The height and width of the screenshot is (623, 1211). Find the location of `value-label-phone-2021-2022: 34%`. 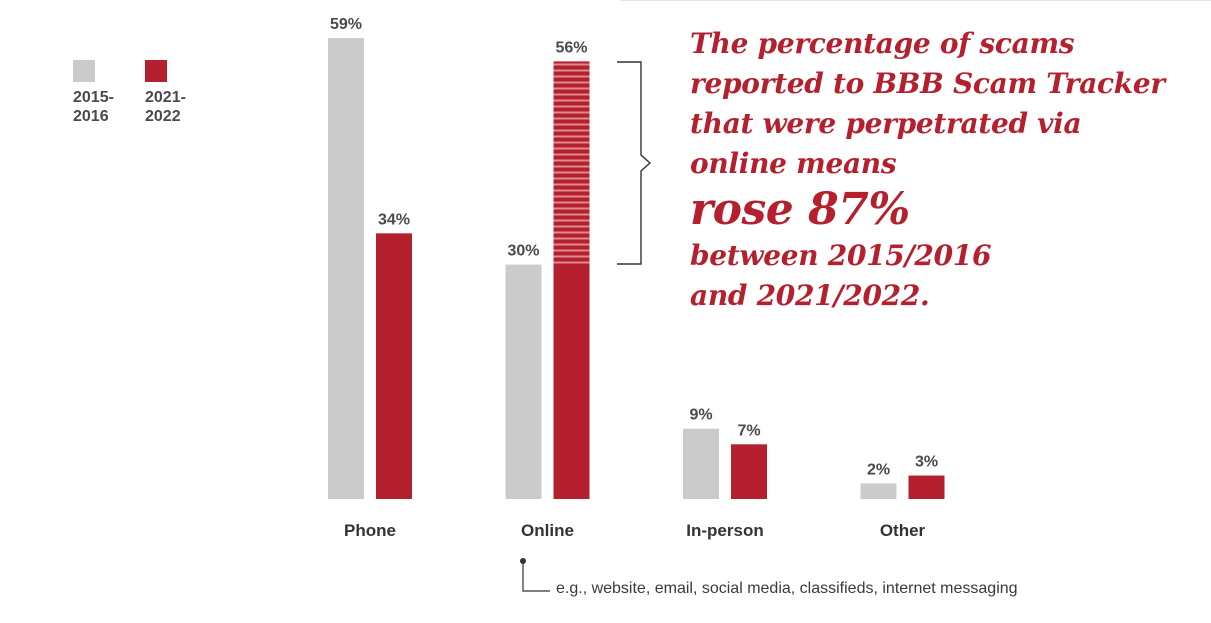

value-label-phone-2021-2022: 34% is located at coordinates (394, 219).